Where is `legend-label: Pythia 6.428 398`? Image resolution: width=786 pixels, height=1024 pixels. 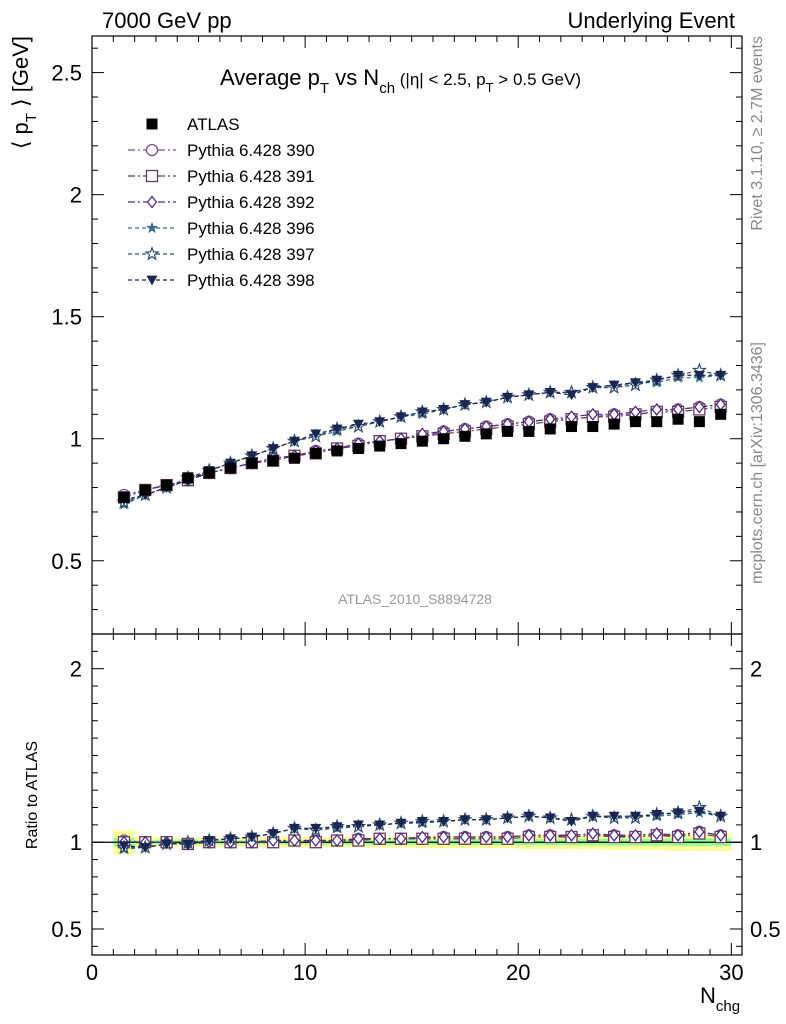
legend-label: Pythia 6.428 398 is located at coordinates (251, 280).